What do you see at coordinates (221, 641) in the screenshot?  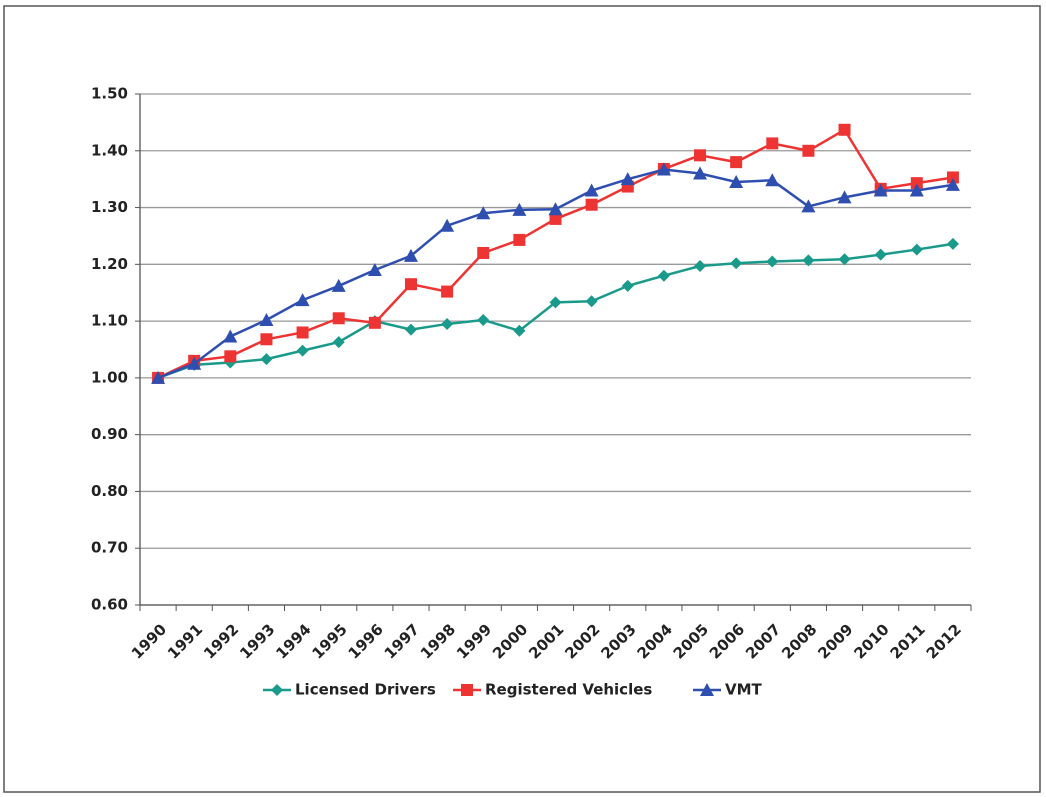 I see `x-tick-label: 1992` at bounding box center [221, 641].